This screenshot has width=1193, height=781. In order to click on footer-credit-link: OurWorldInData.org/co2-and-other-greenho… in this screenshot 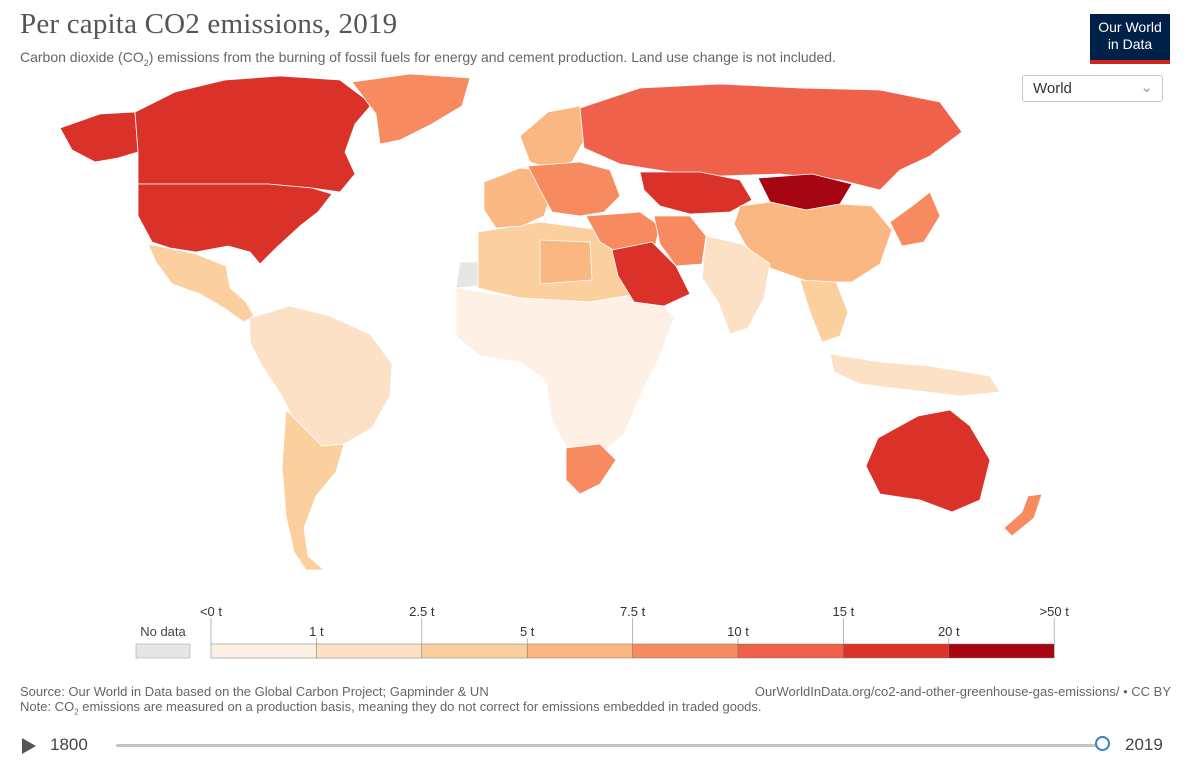, I will do `click(962, 691)`.